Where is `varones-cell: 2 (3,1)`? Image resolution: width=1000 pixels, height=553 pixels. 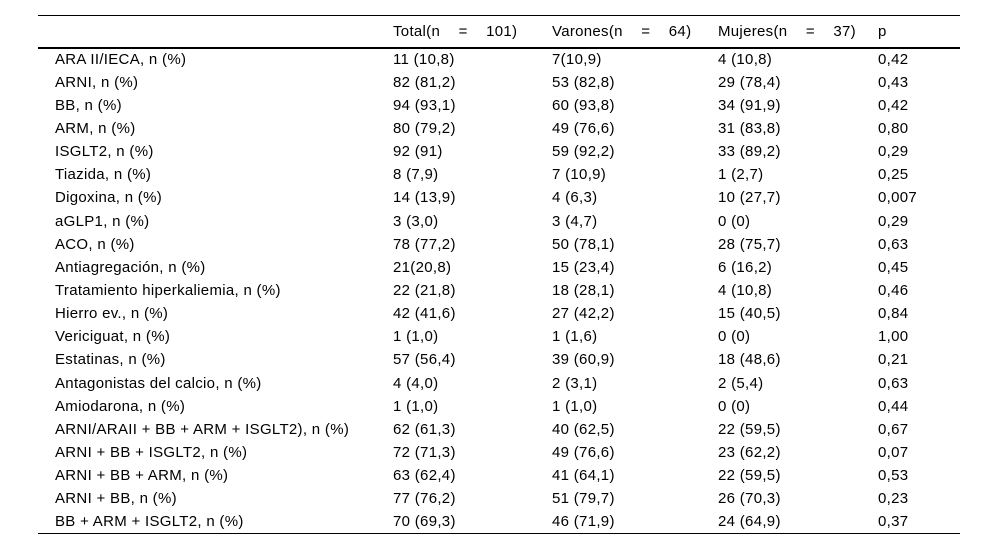 varones-cell: 2 (3,1) is located at coordinates (575, 383).